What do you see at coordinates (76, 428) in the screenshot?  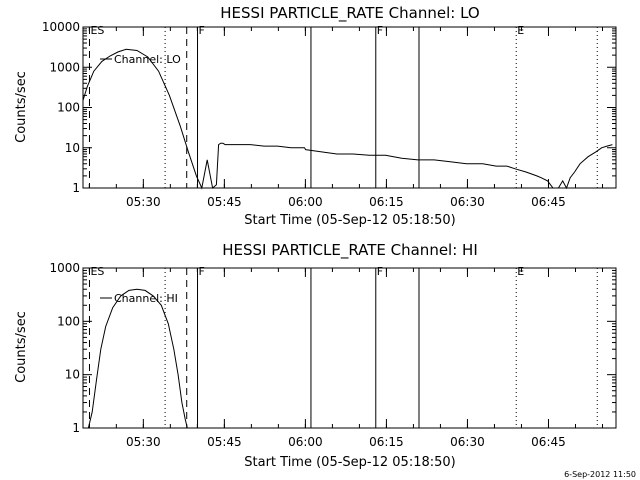 I see `panel-hi-ytick-label: 1` at bounding box center [76, 428].